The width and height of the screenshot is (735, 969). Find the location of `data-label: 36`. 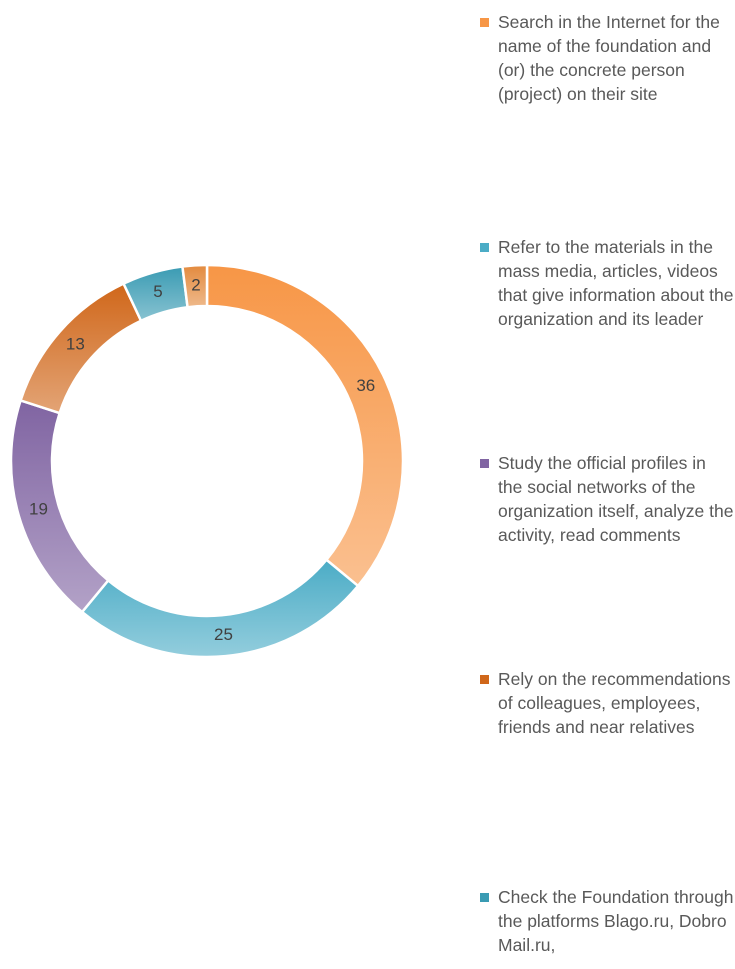

data-label: 36 is located at coordinates (365, 385).